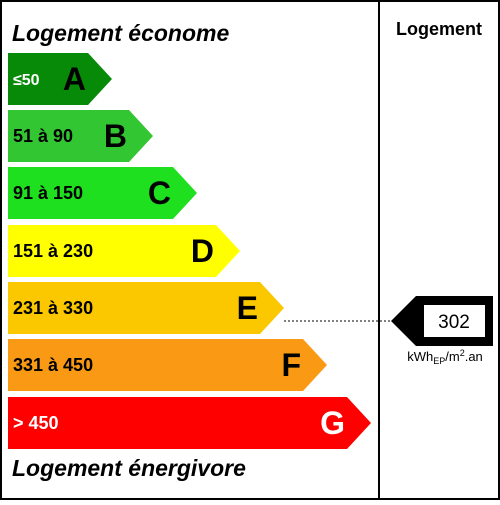  Describe the element at coordinates (247, 308) in the screenshot. I see `class-letter: E` at that location.